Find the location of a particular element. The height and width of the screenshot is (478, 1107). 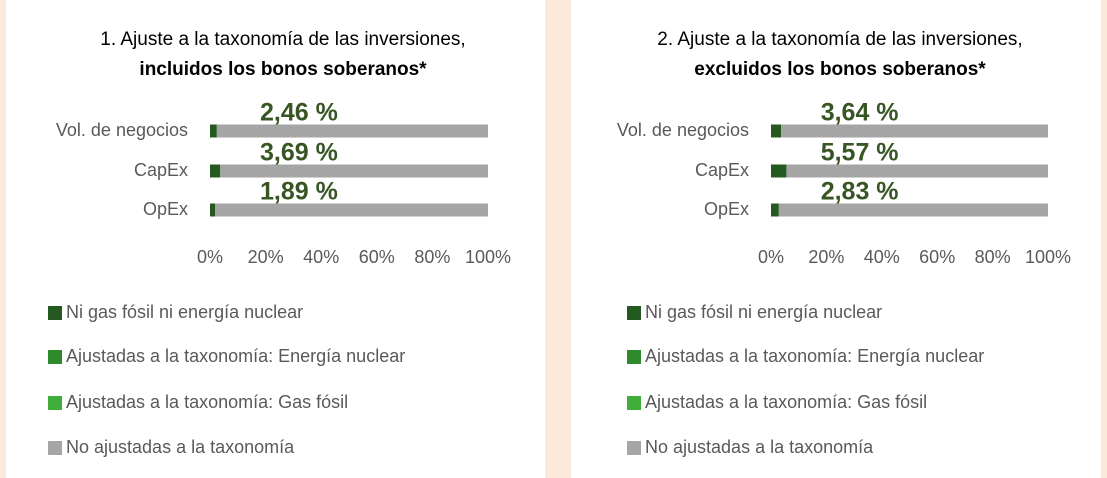

data-label: 5,57 % is located at coordinates (860, 153).